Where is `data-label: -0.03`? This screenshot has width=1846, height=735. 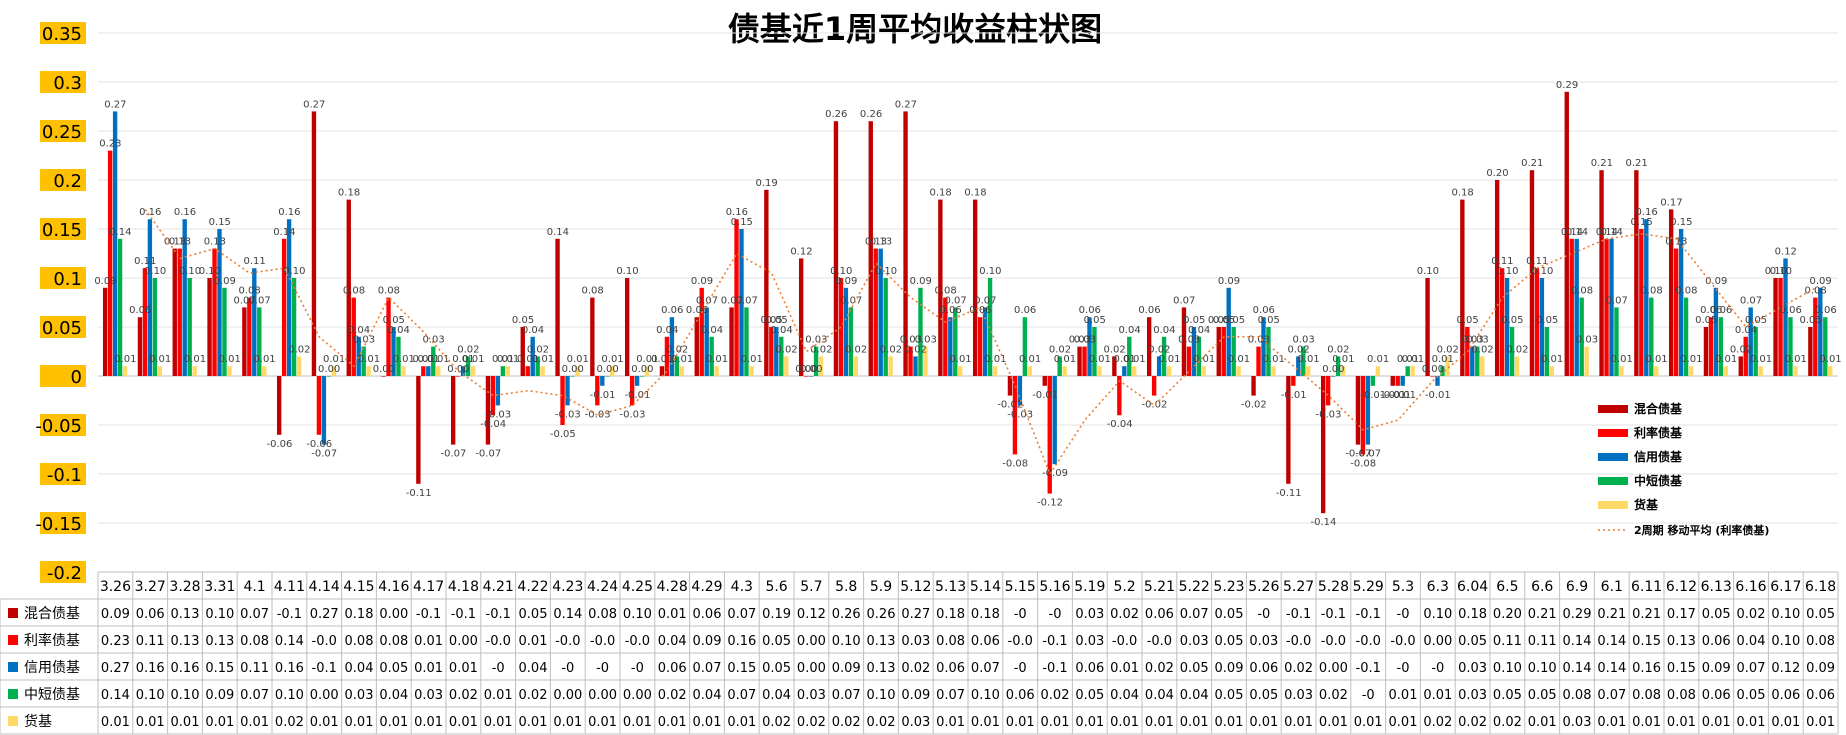 data-label: -0.03 is located at coordinates (1020, 414).